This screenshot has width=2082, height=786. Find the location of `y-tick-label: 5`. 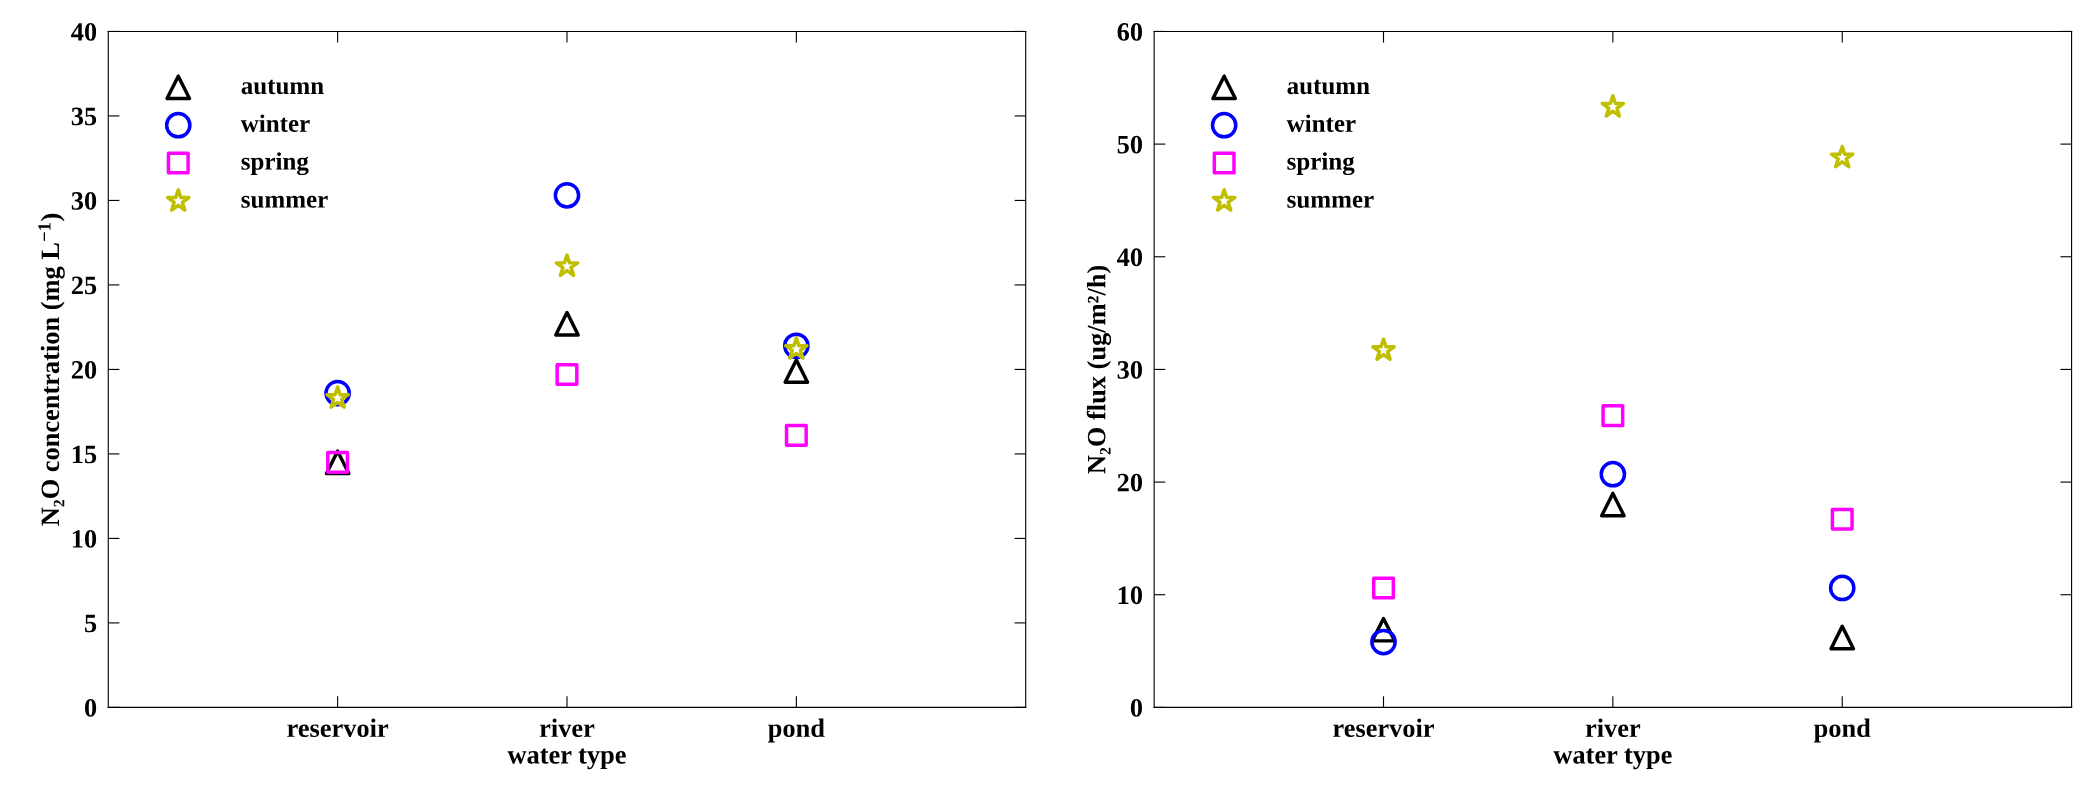

y-tick-label: 5 is located at coordinates (91, 623).